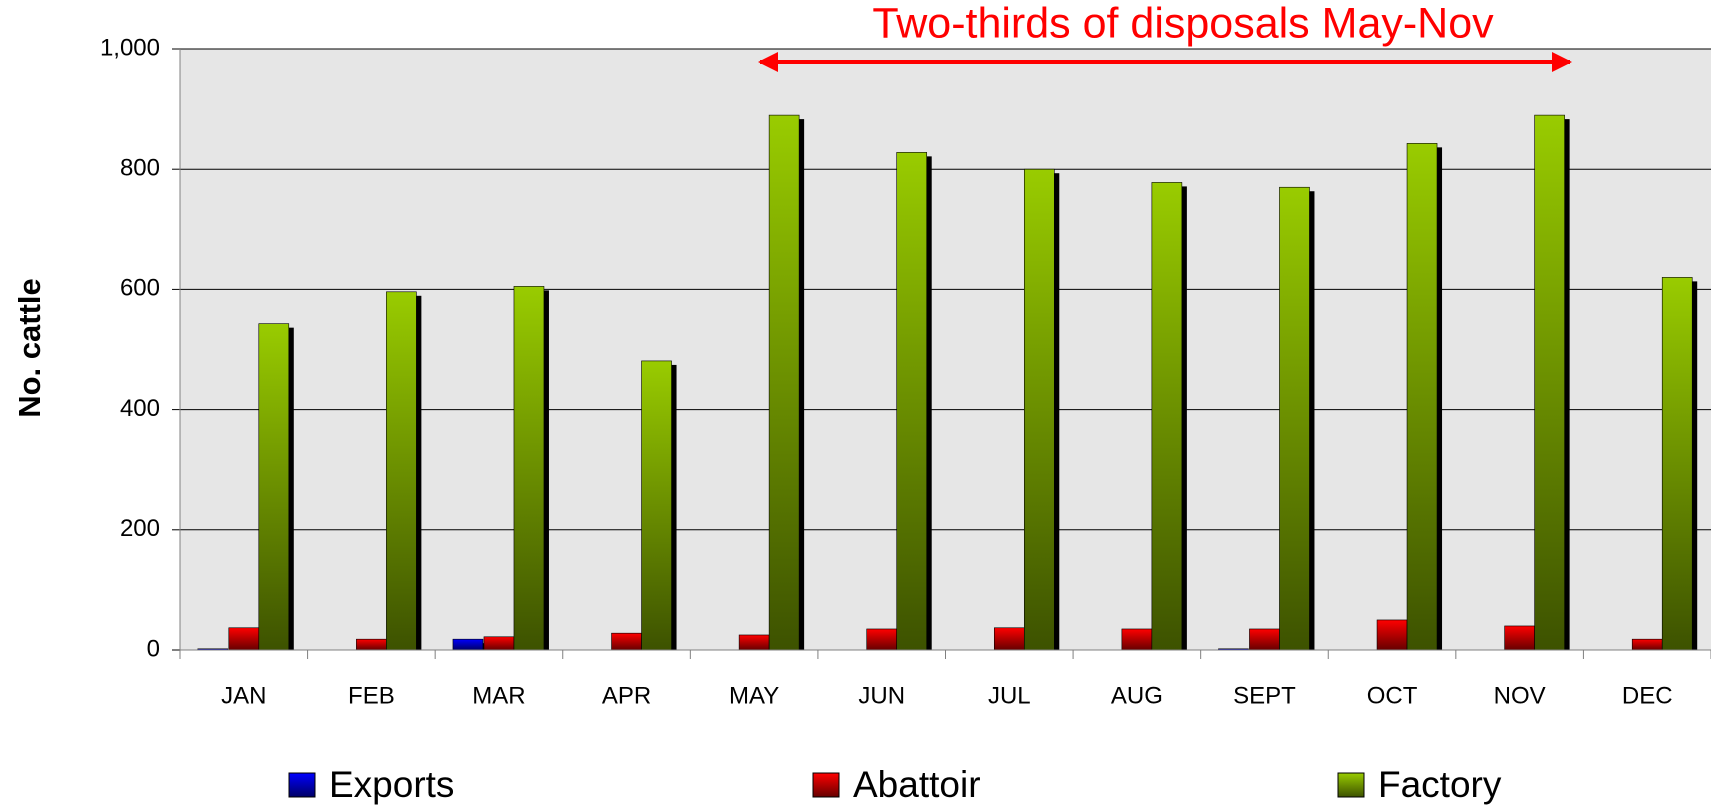 The width and height of the screenshot is (1711, 810). I want to click on x-tick-label: SEPT, so click(1264, 695).